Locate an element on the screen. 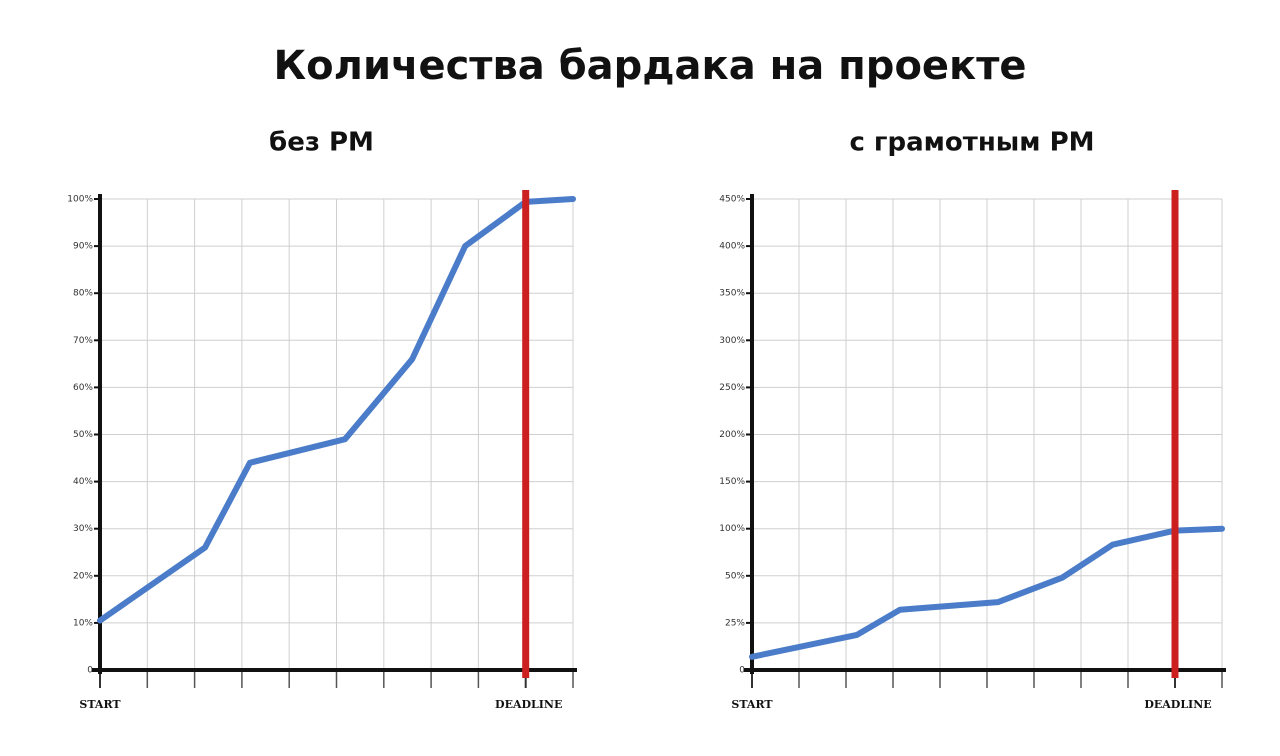  y-tick-label: 60% is located at coordinates (83, 388).